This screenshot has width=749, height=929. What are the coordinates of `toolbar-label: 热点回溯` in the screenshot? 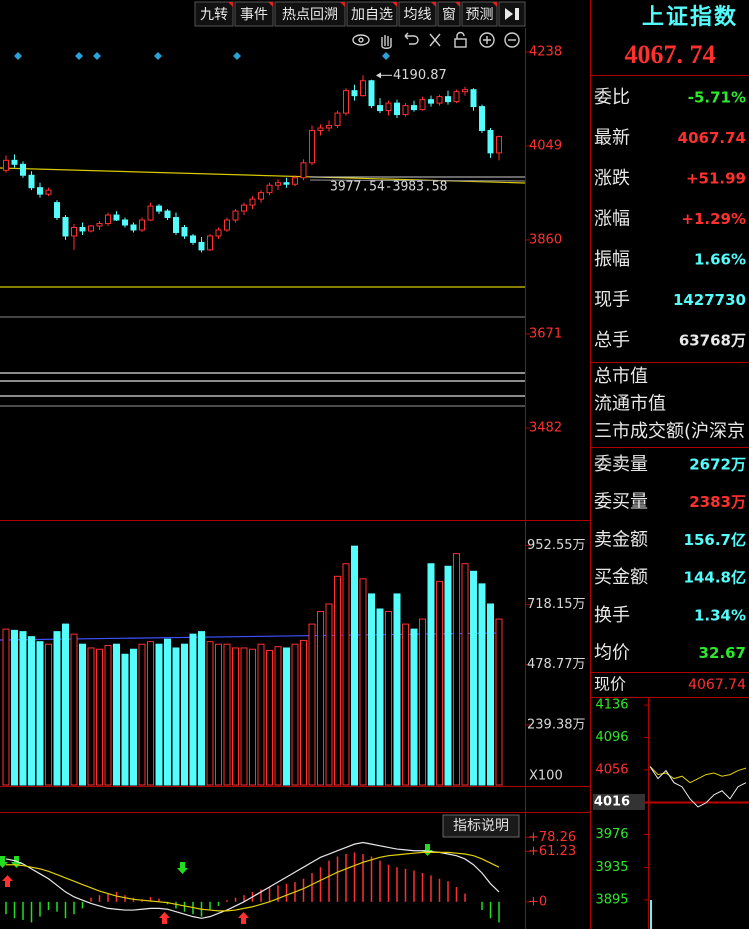 It's located at (310, 15).